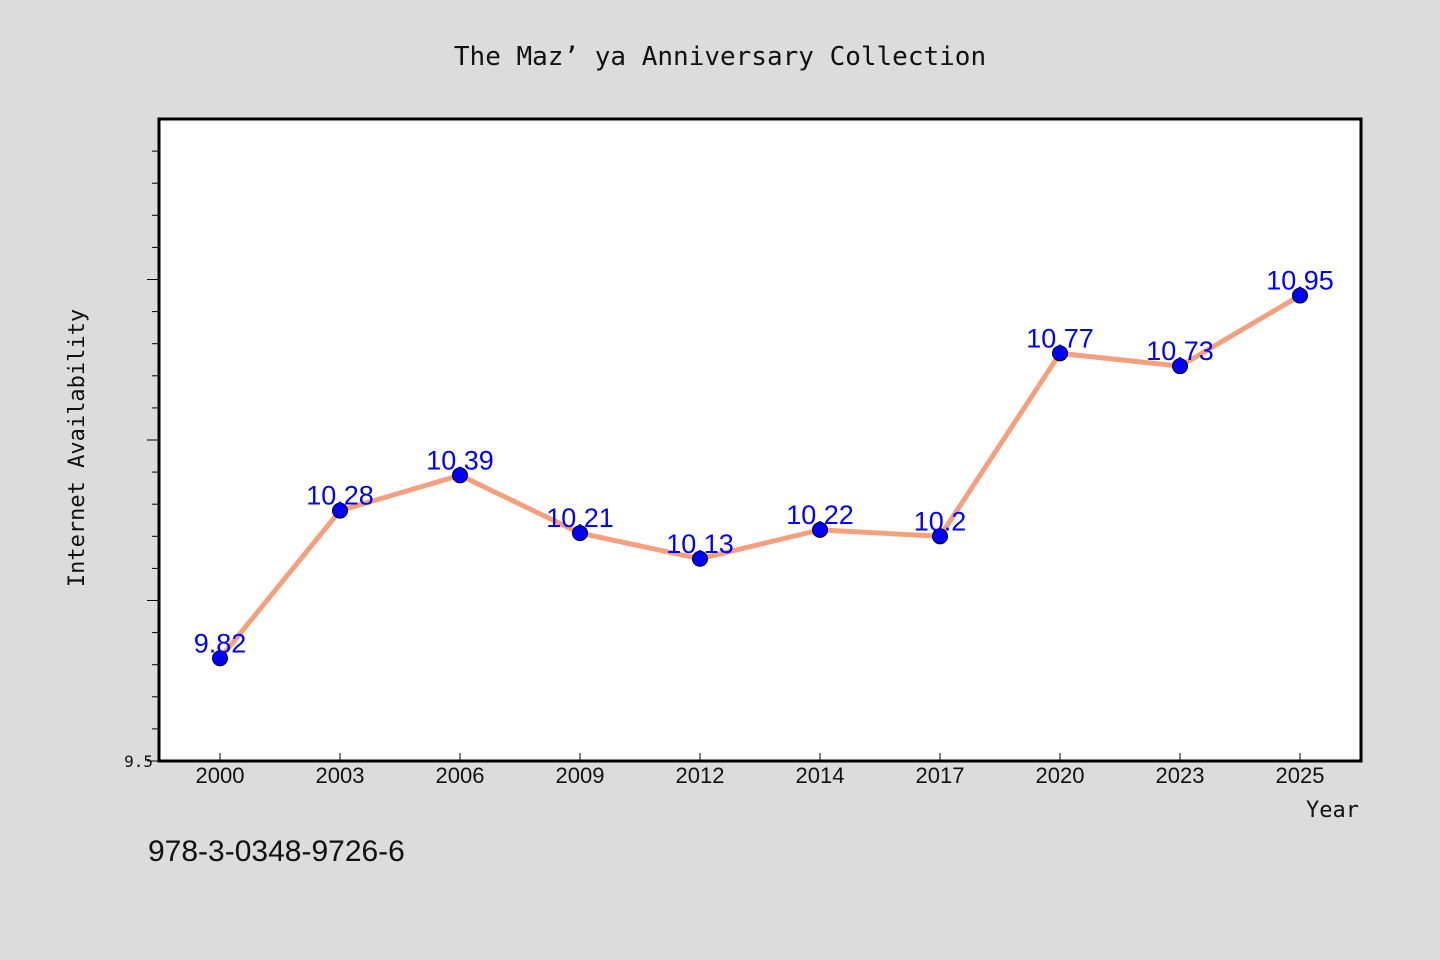 Image resolution: width=1440 pixels, height=960 pixels. What do you see at coordinates (720, 57) in the screenshot?
I see `chart-title: The Maz’ ya Anniversary Collection` at bounding box center [720, 57].